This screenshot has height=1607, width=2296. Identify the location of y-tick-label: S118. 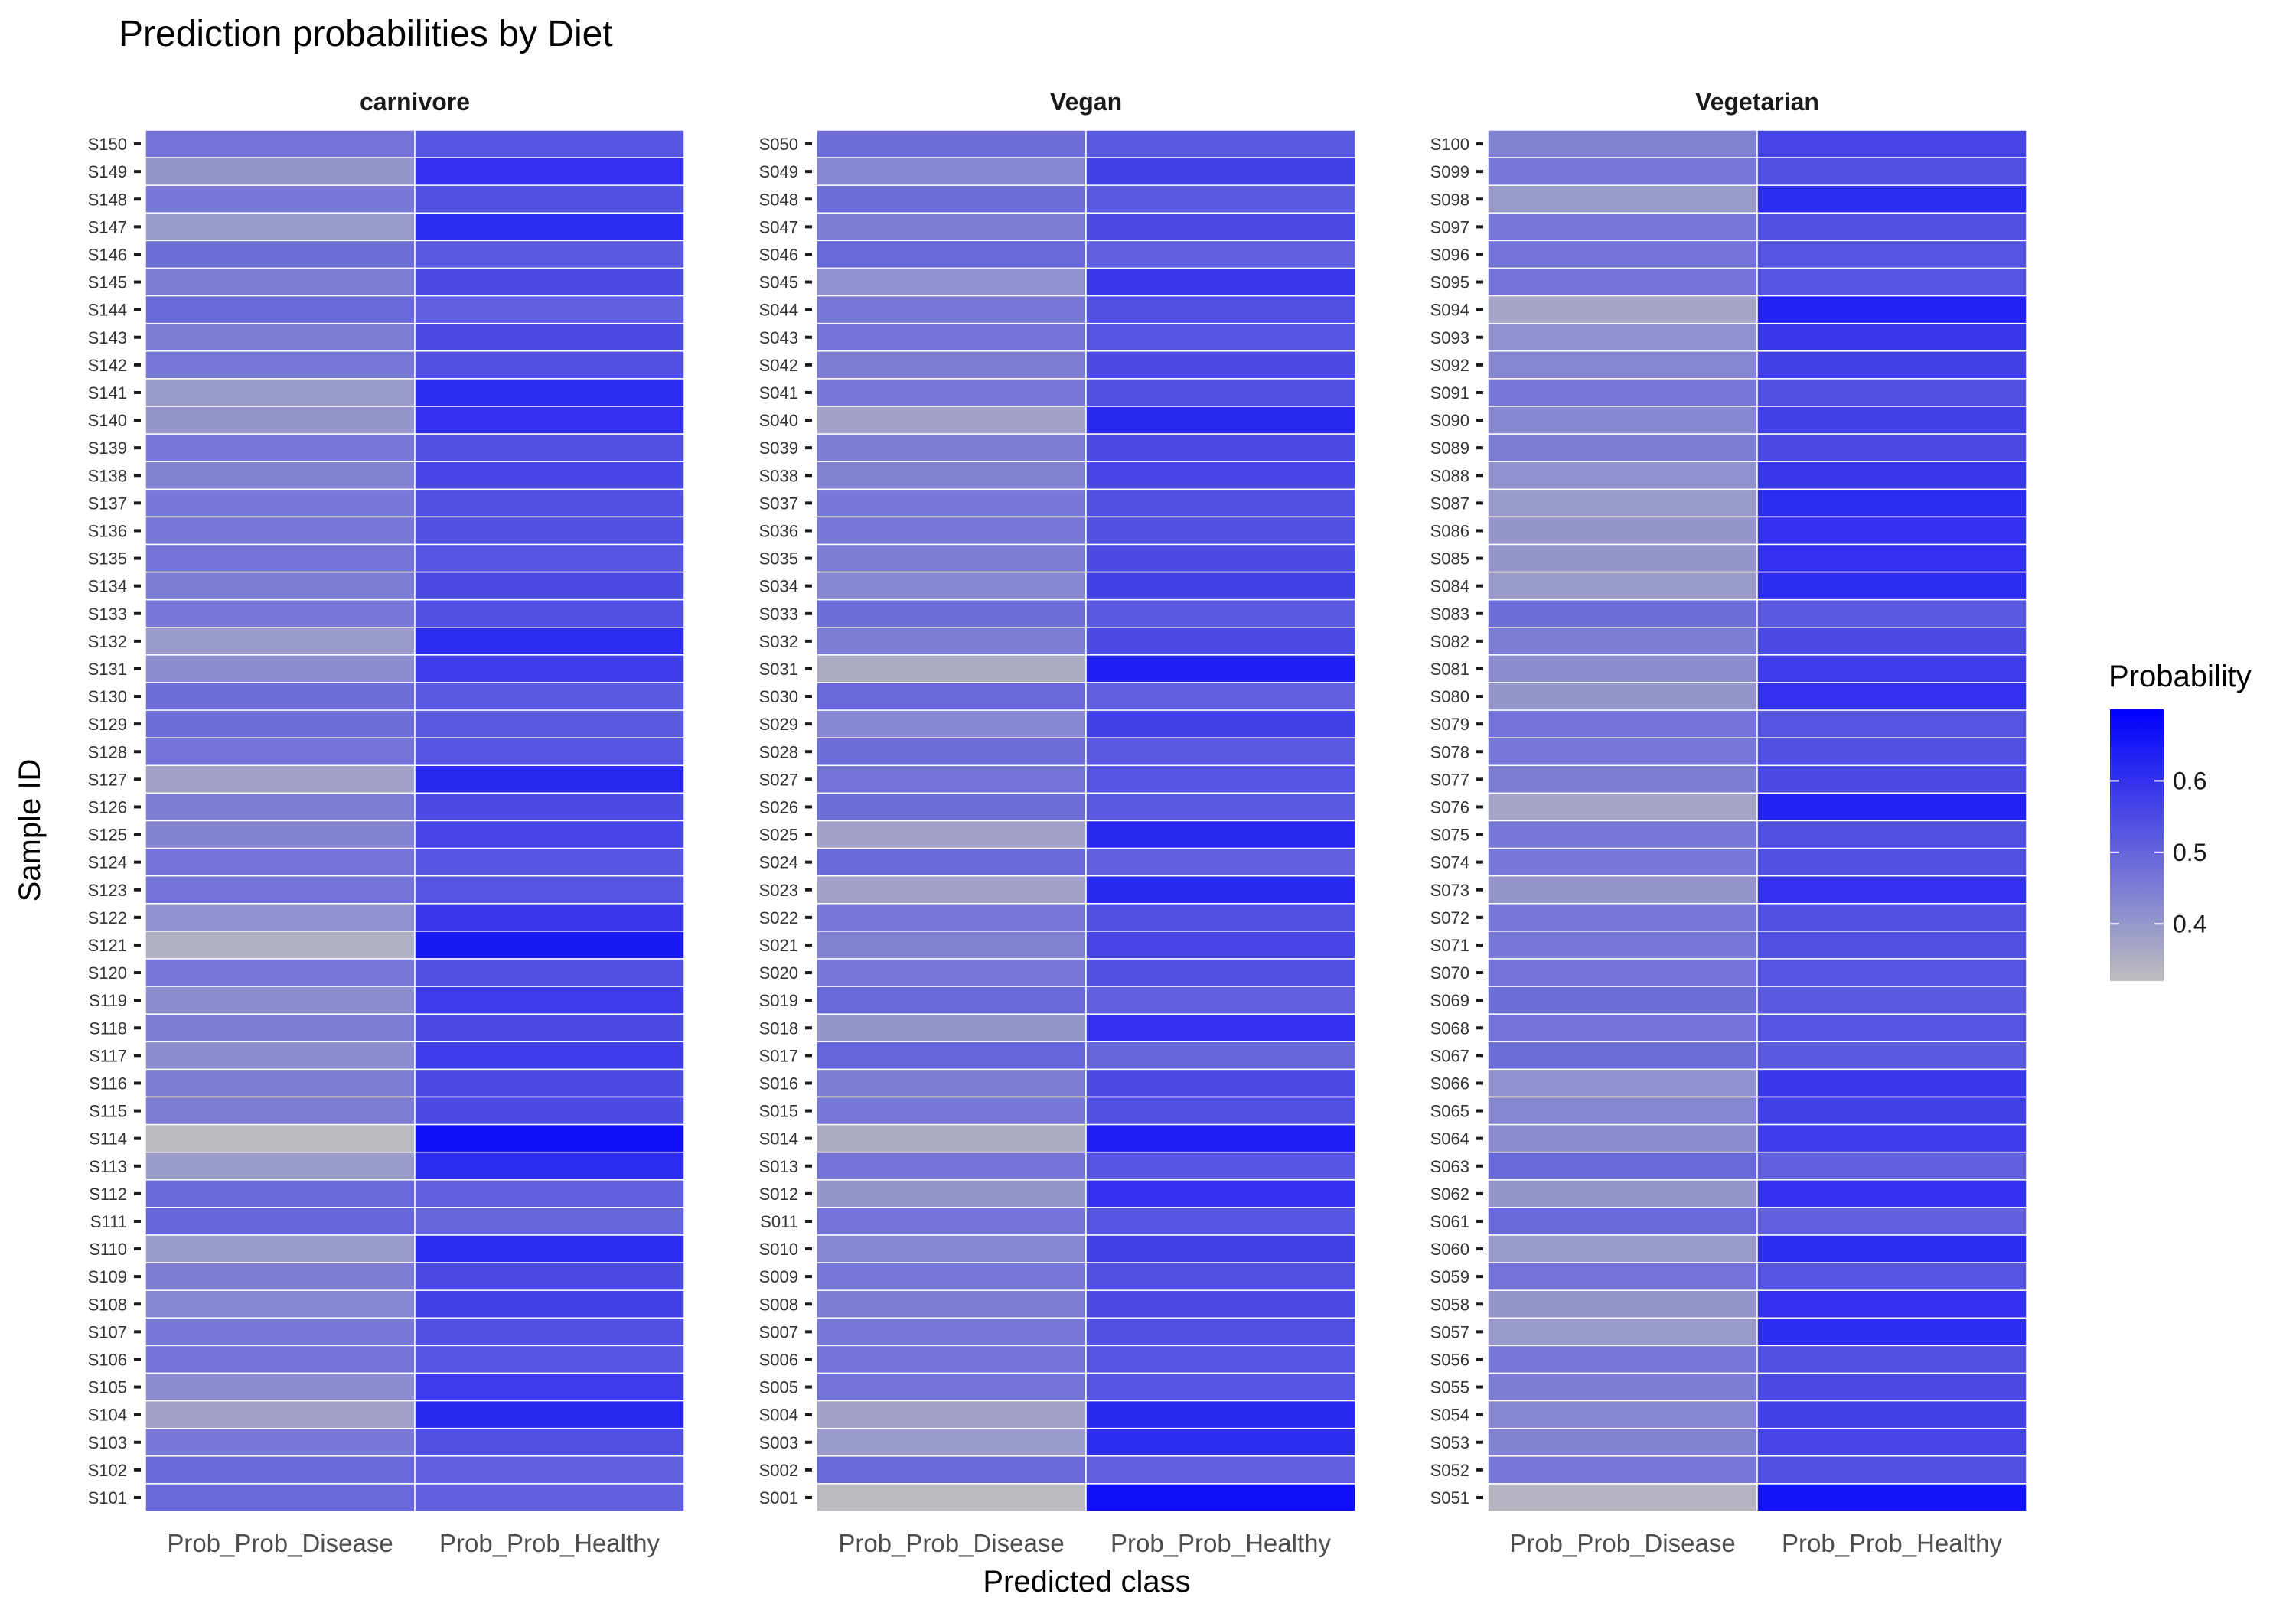
(108, 1028).